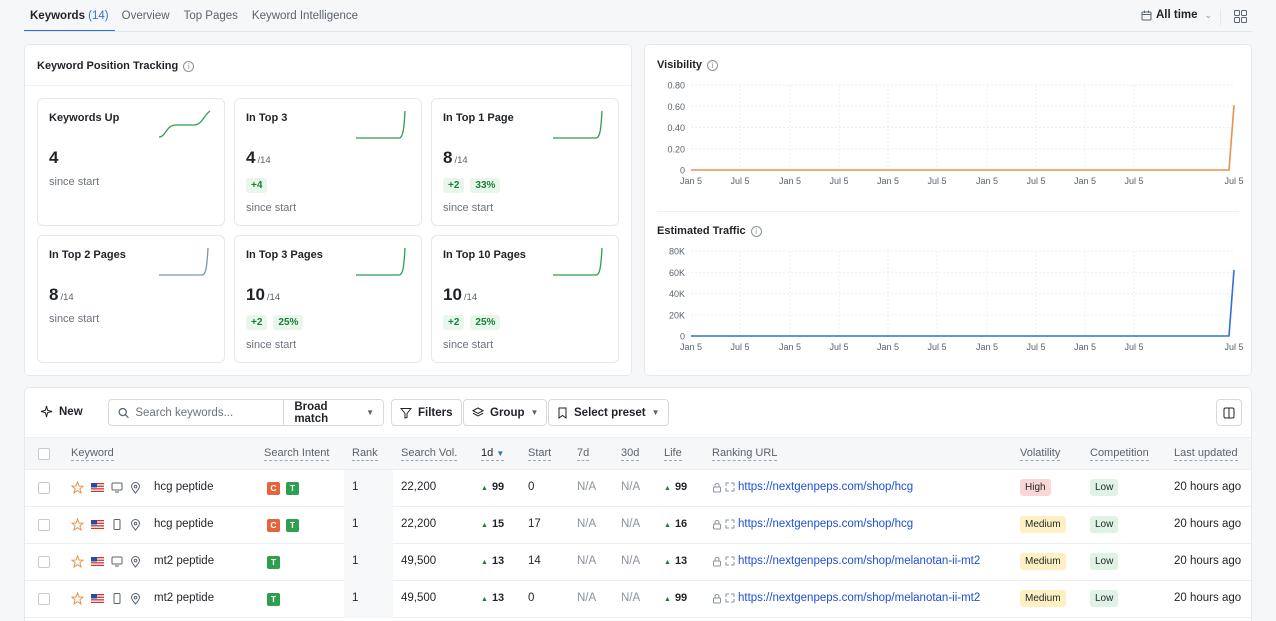  I want to click on column-header-search-intent: Search Intent, so click(297, 454).